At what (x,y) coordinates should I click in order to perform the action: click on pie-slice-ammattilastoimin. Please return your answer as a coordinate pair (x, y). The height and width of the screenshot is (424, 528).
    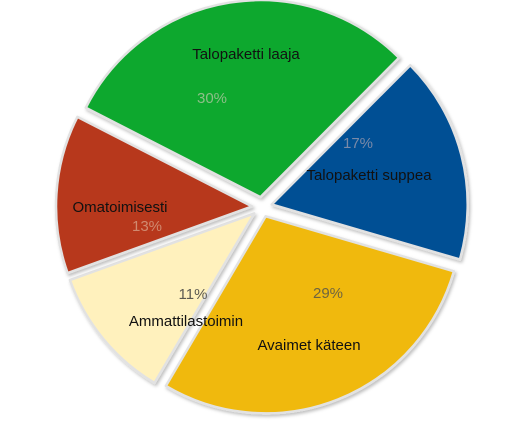
    Looking at the image, I should click on (162, 298).